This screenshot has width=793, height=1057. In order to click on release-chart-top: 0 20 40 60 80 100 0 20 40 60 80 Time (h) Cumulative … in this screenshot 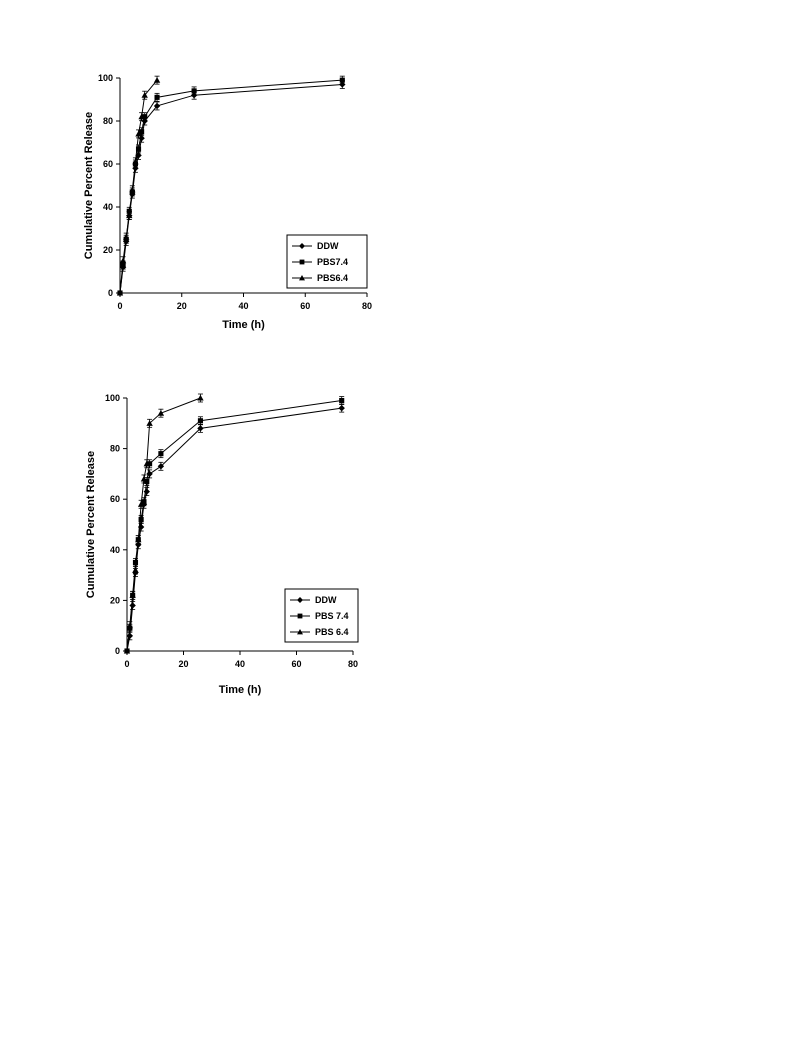, I will do `click(227, 202)`.